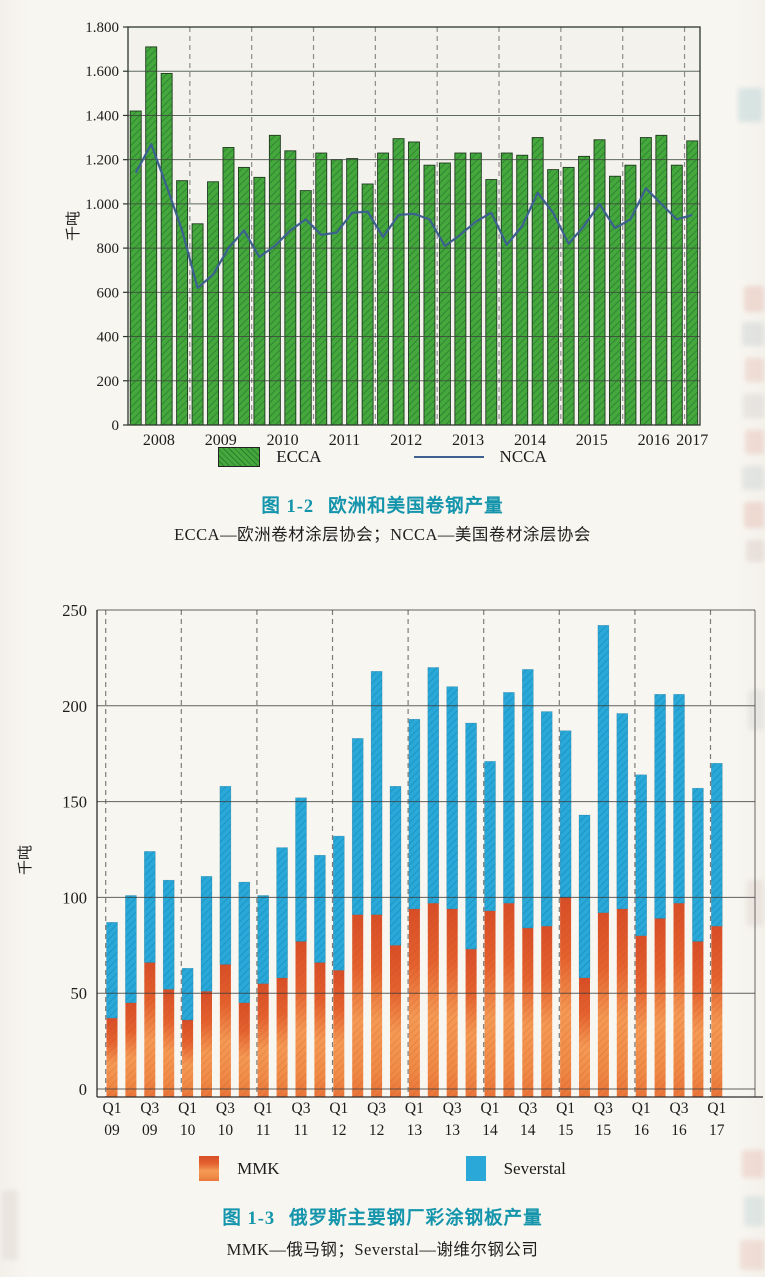 This screenshot has height=1277, width=765. What do you see at coordinates (149, 1119) in the screenshot?
I see `chart2-xtick: Q3 09` at bounding box center [149, 1119].